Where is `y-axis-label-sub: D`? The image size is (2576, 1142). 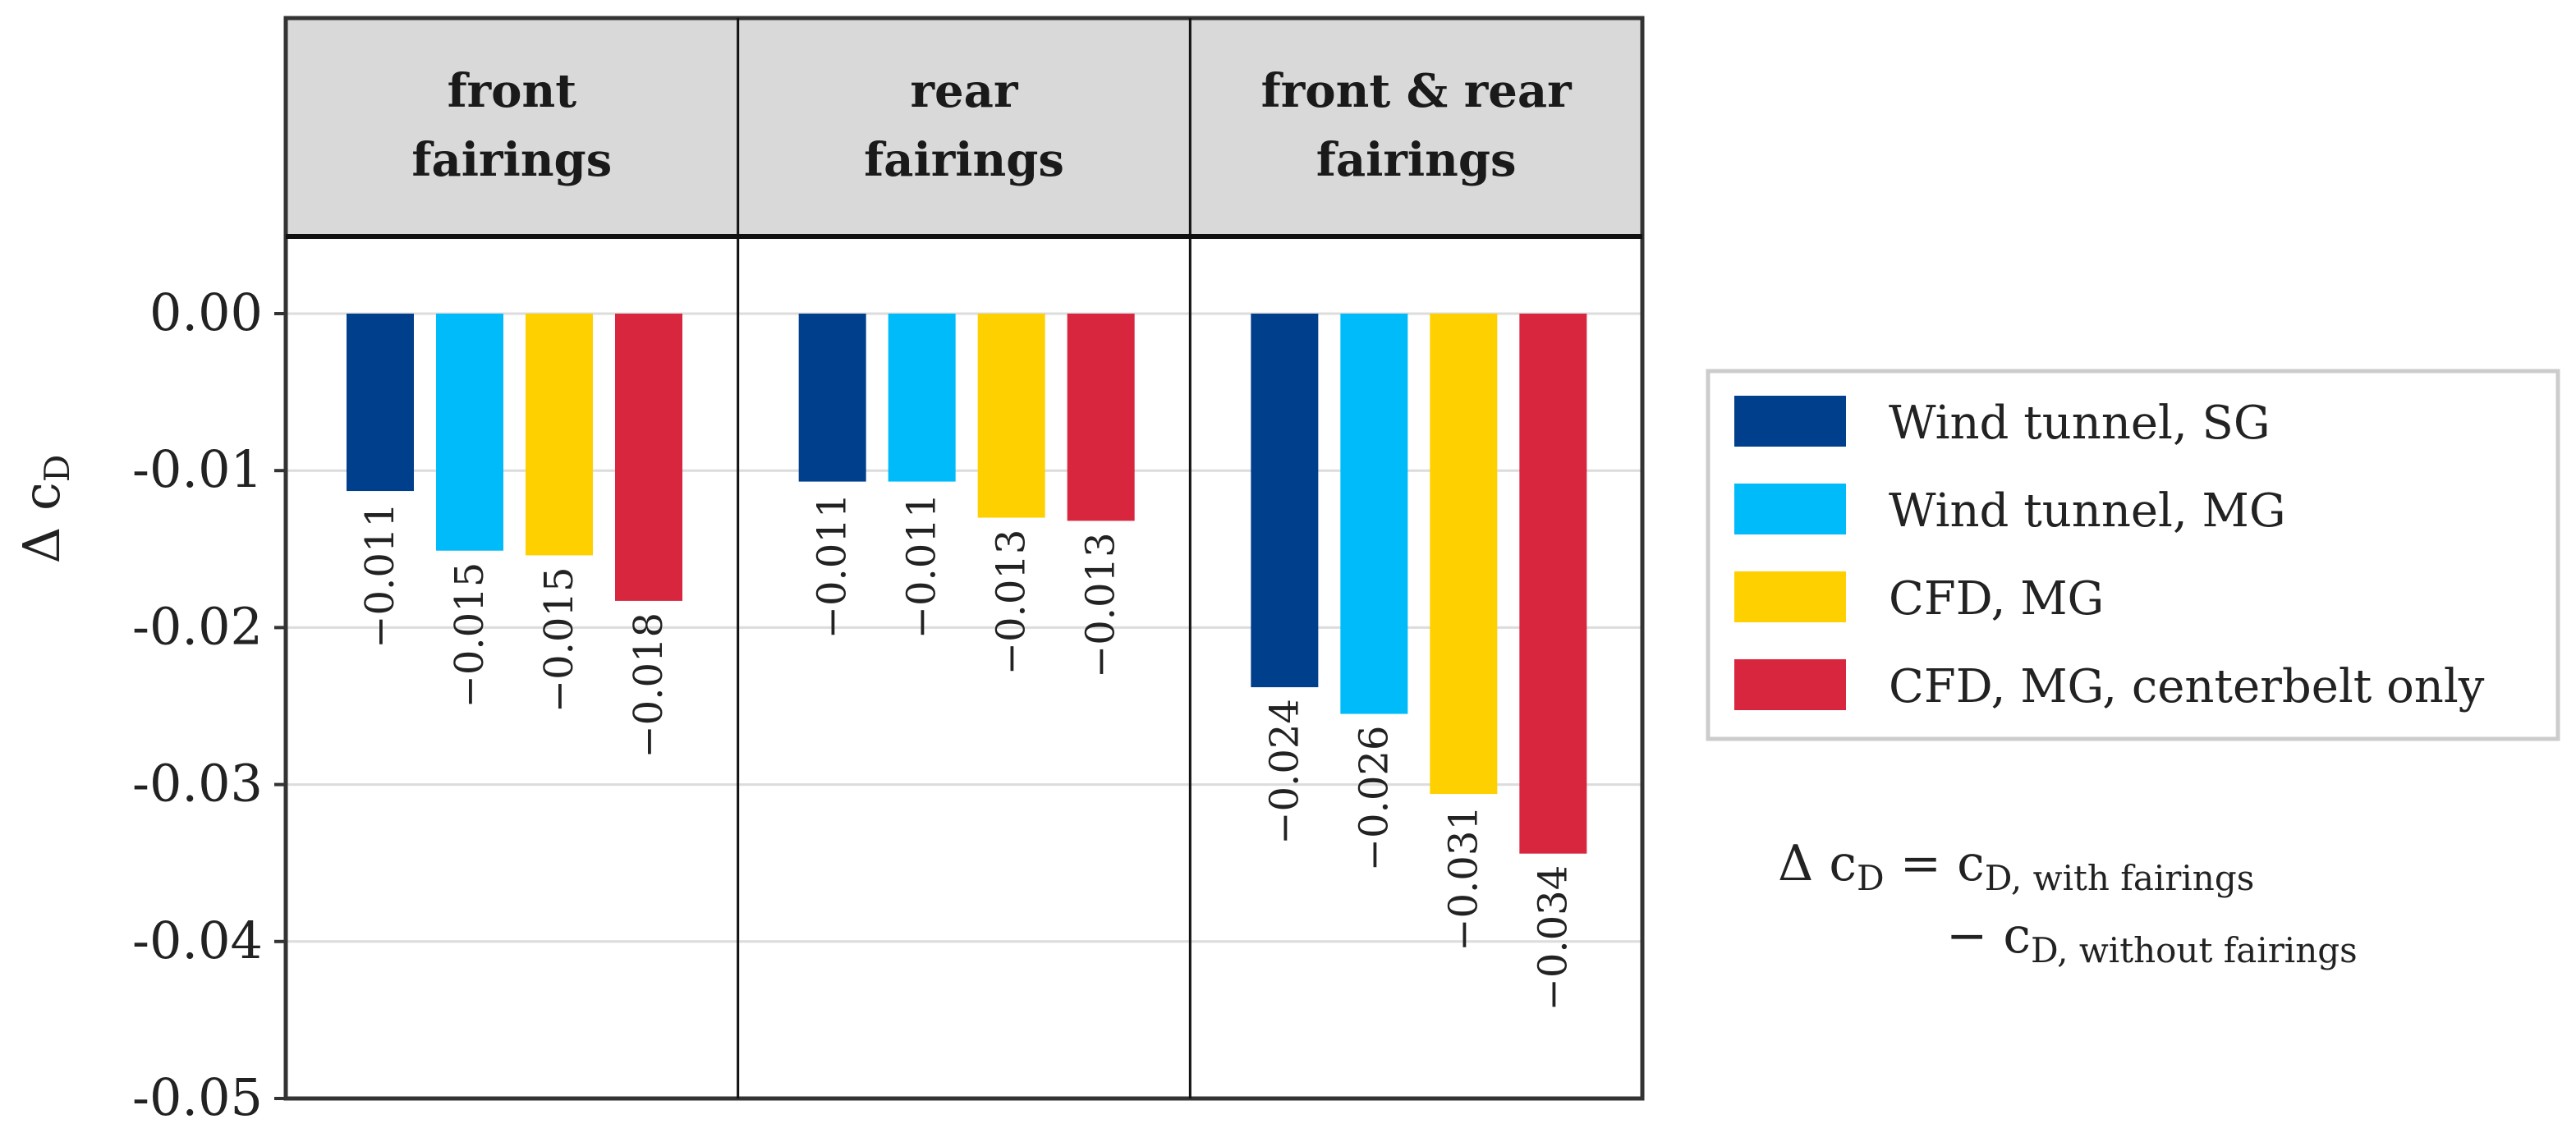
y-axis-label-sub: D is located at coordinates (57, 469).